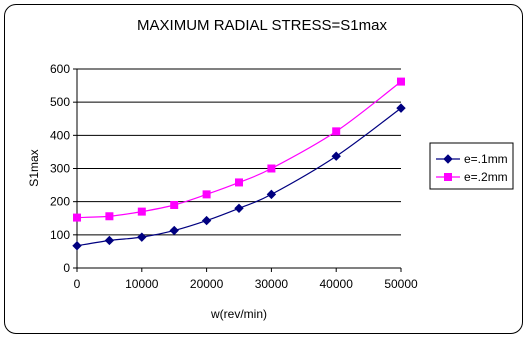  I want to click on x-tick-label-40000: 40000, so click(337, 284).